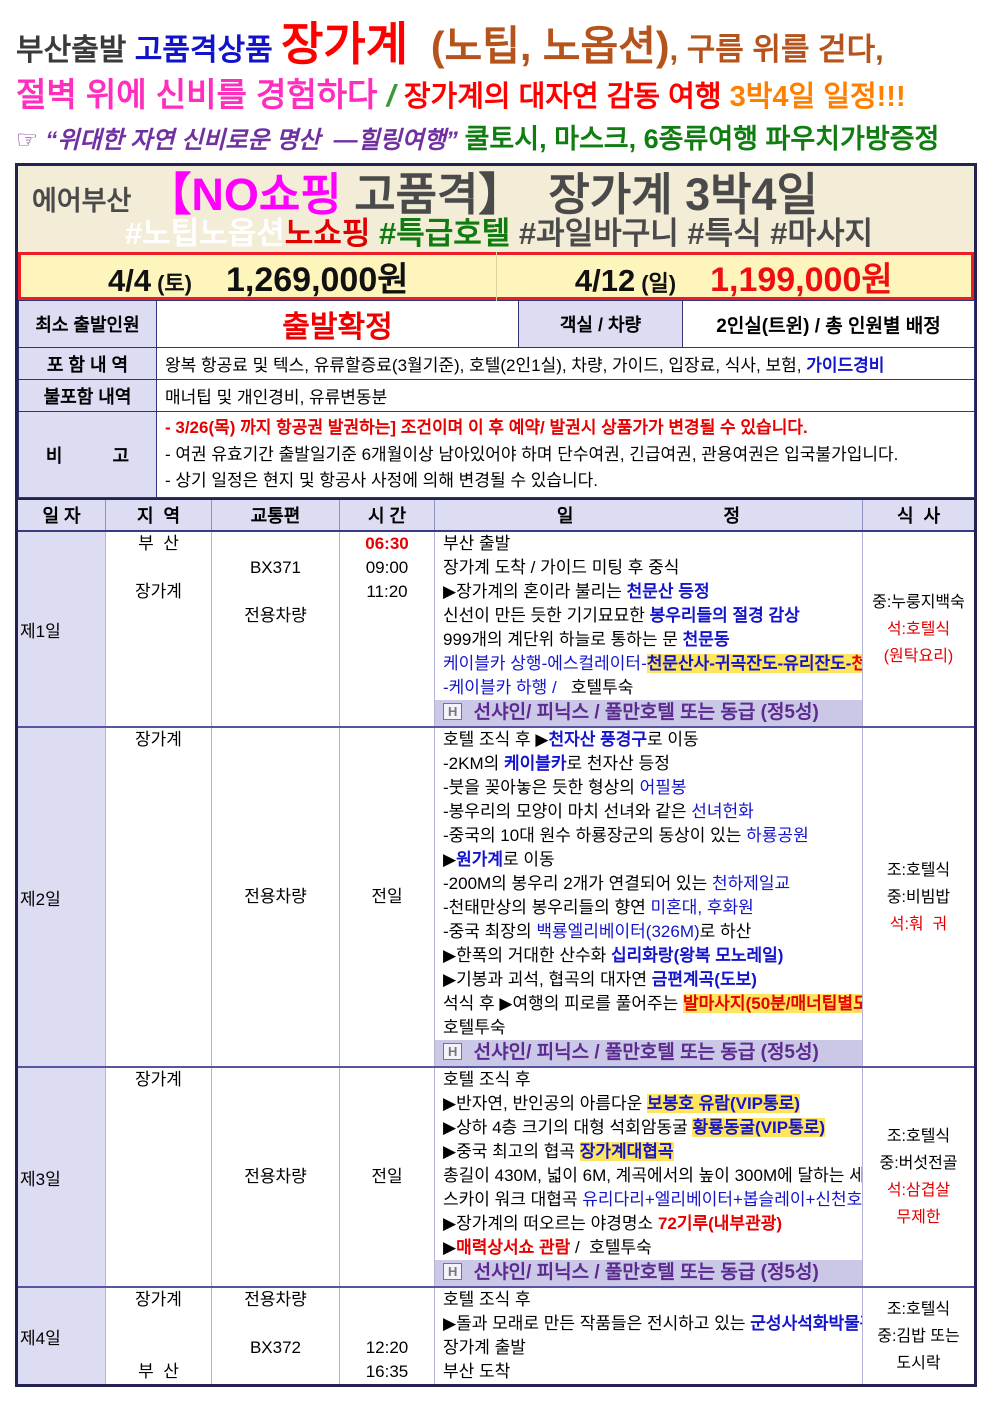 This screenshot has height=1403, width=992. Describe the element at coordinates (453, 1052) in the screenshot. I see `hotel-icon: H` at that location.